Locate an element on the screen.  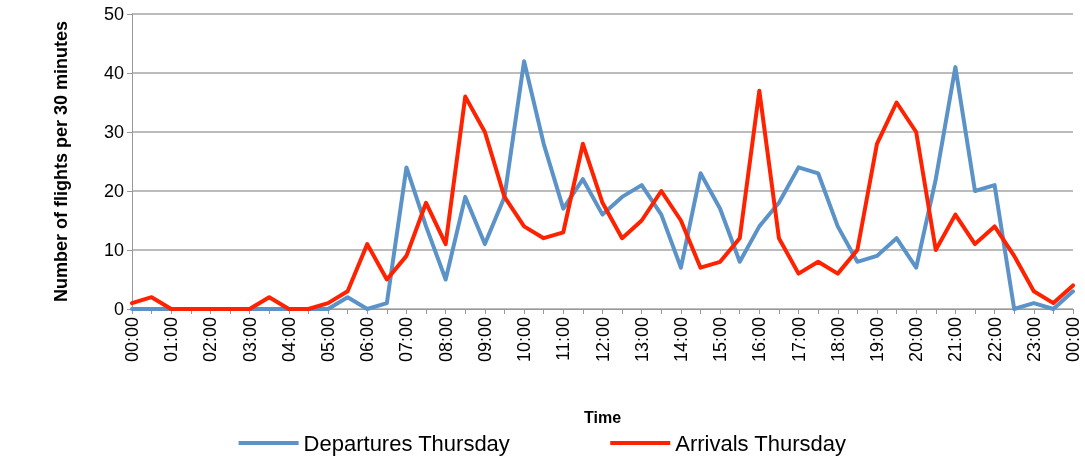
x-tick-label: 07:00 is located at coordinates (406, 340).